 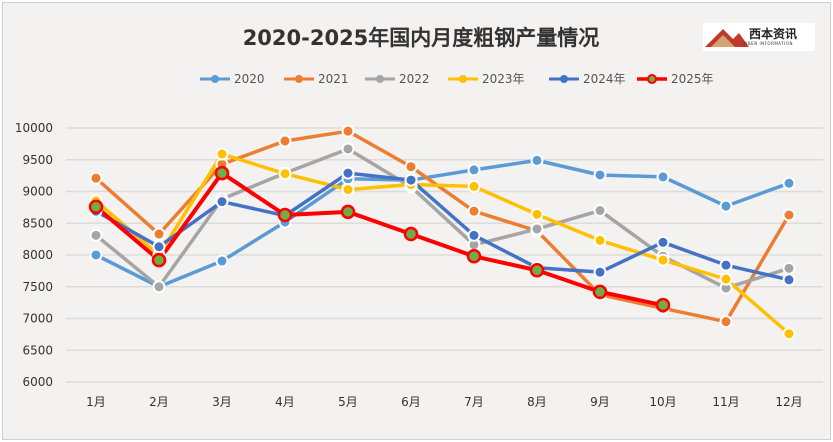 What do you see at coordinates (249, 79) in the screenshot?
I see `legend-label: 2020` at bounding box center [249, 79].